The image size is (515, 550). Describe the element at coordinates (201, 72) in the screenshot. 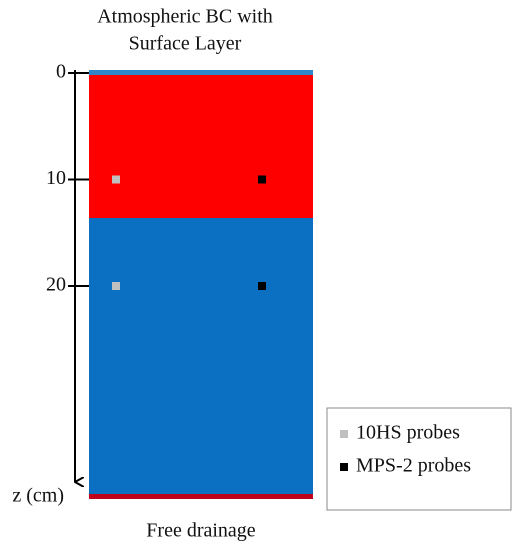

I see `surface-layer` at that location.